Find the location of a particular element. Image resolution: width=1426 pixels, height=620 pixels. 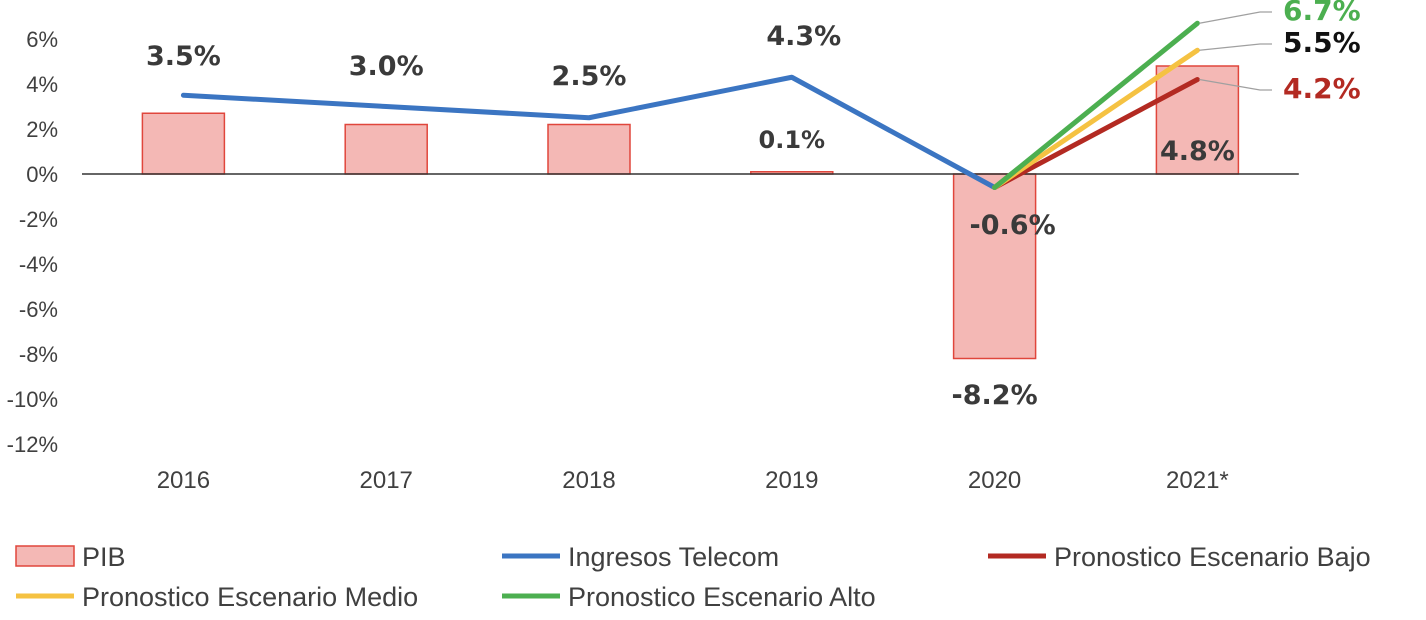

y-tick-label: -2% is located at coordinates (38, 219).